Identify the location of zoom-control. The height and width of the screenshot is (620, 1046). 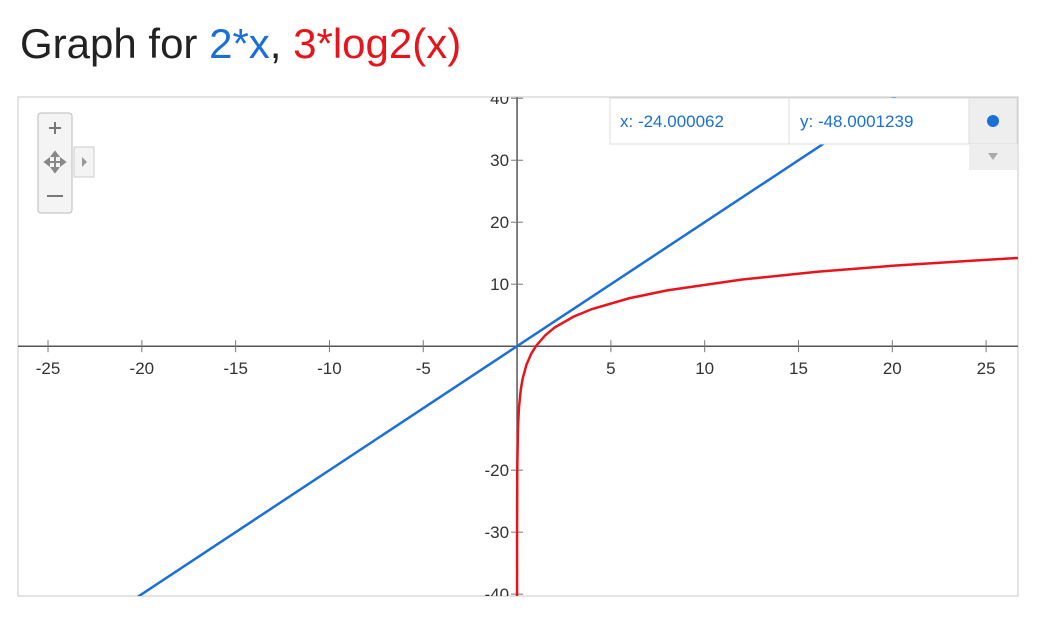
(66, 163).